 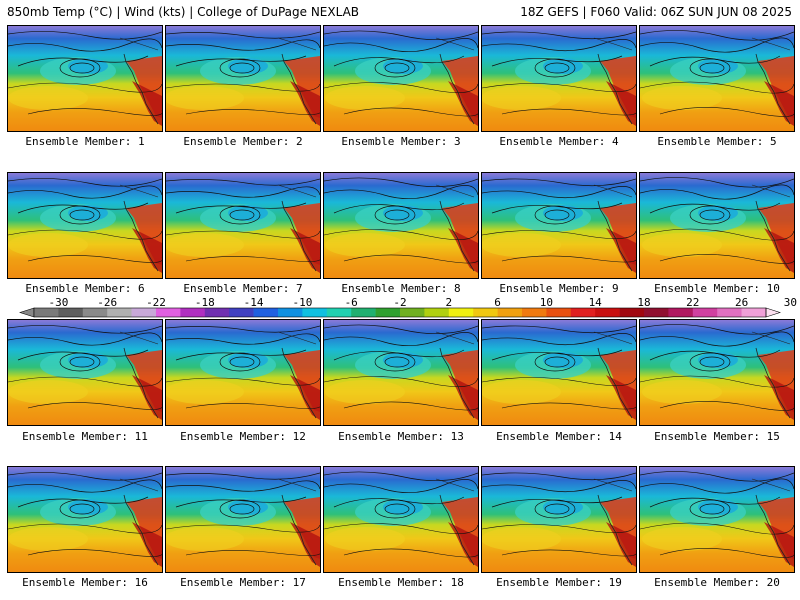 I want to click on colorbar-tick-label: -14, so click(x=254, y=302).